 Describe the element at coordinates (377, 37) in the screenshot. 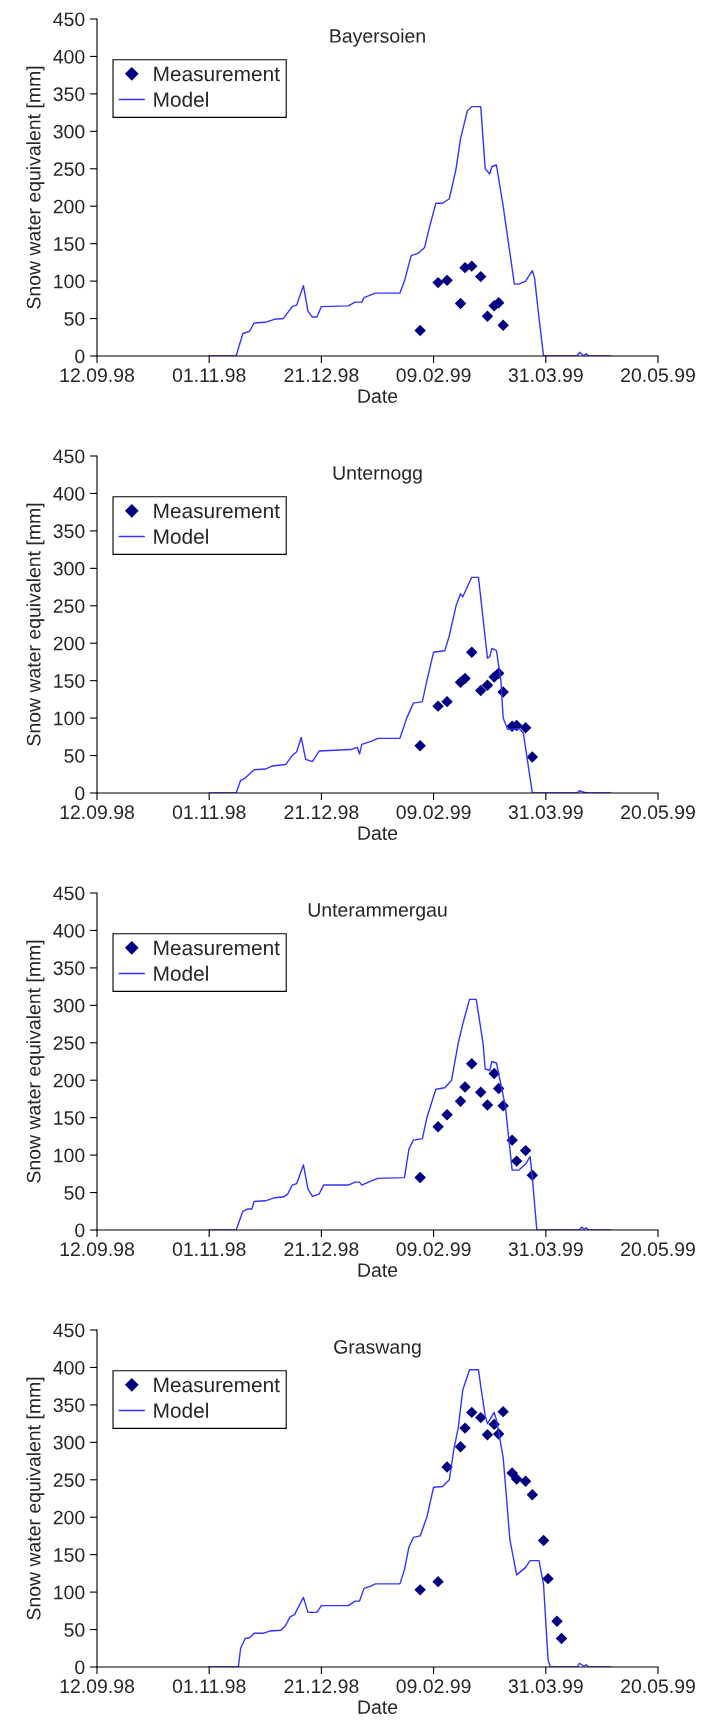

I see `chart-title: Bayersoien` at that location.